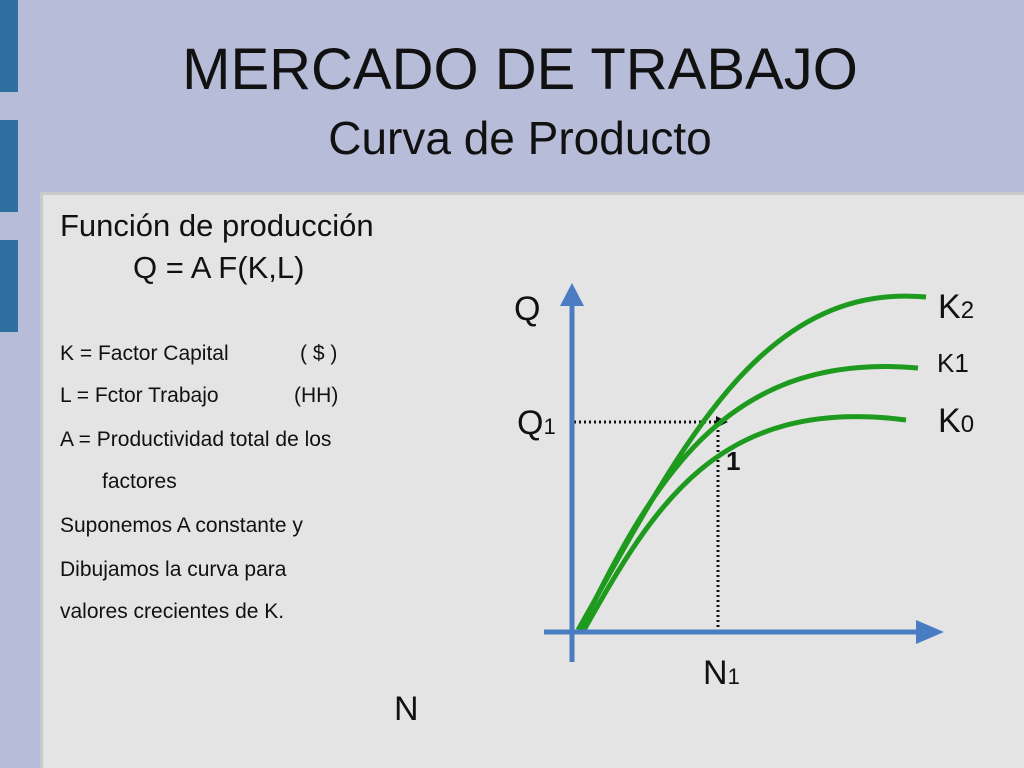 The height and width of the screenshot is (768, 1024). Describe the element at coordinates (527, 309) in the screenshot. I see `y-axis-label: Q` at that location.